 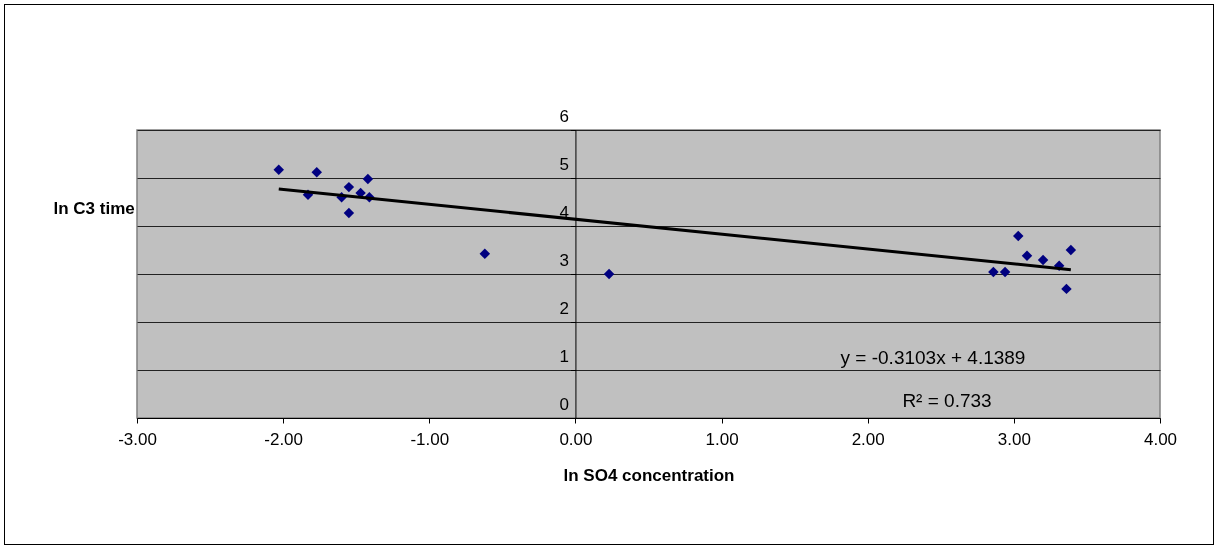 What do you see at coordinates (564, 164) in the screenshot?
I see `y-tick-label: 5` at bounding box center [564, 164].